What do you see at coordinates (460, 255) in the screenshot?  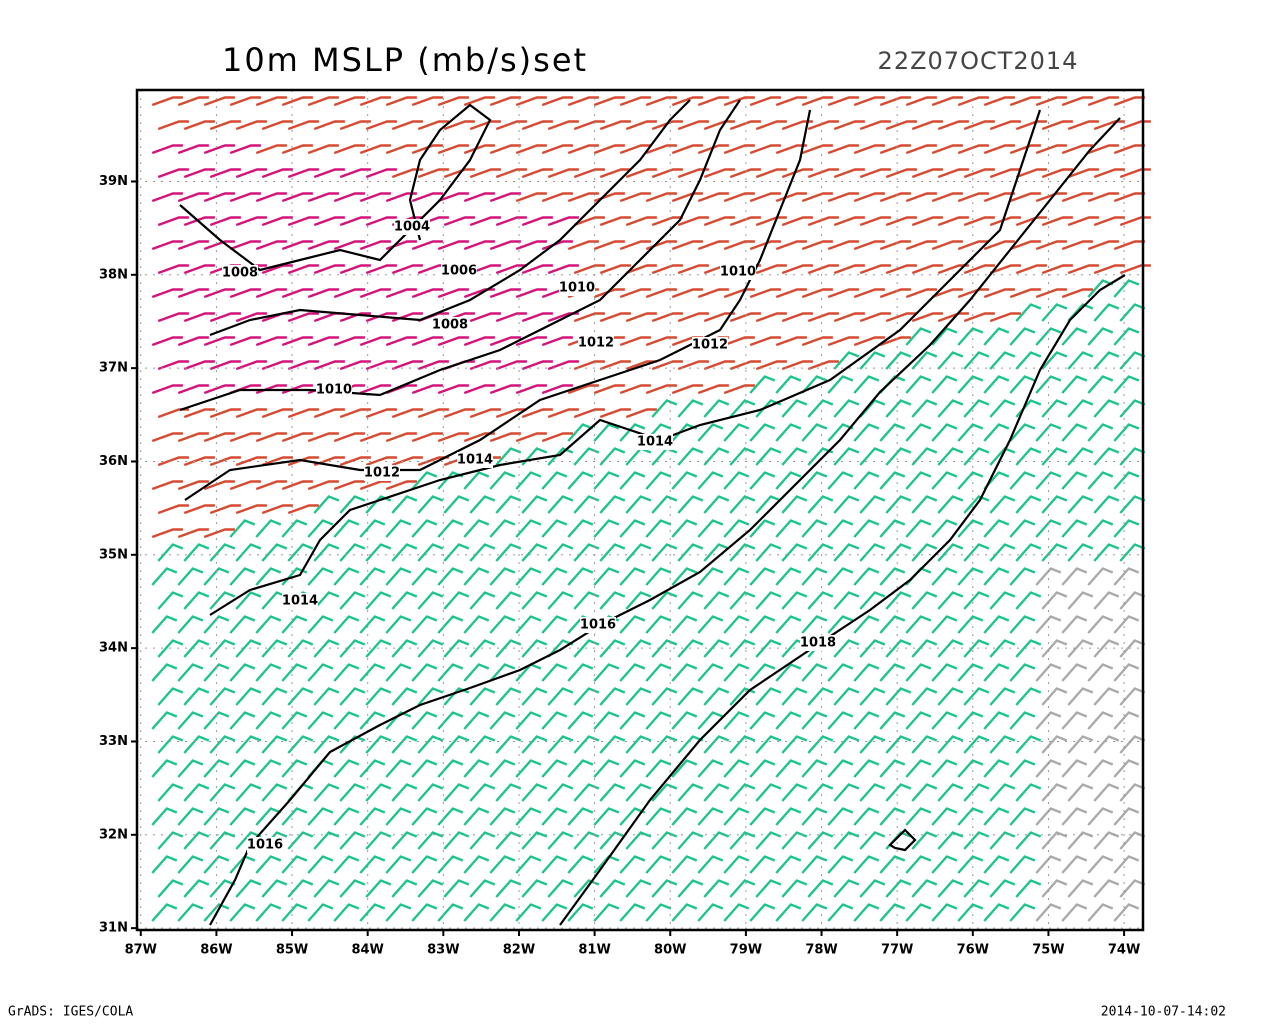 I see `isobar` at bounding box center [460, 255].